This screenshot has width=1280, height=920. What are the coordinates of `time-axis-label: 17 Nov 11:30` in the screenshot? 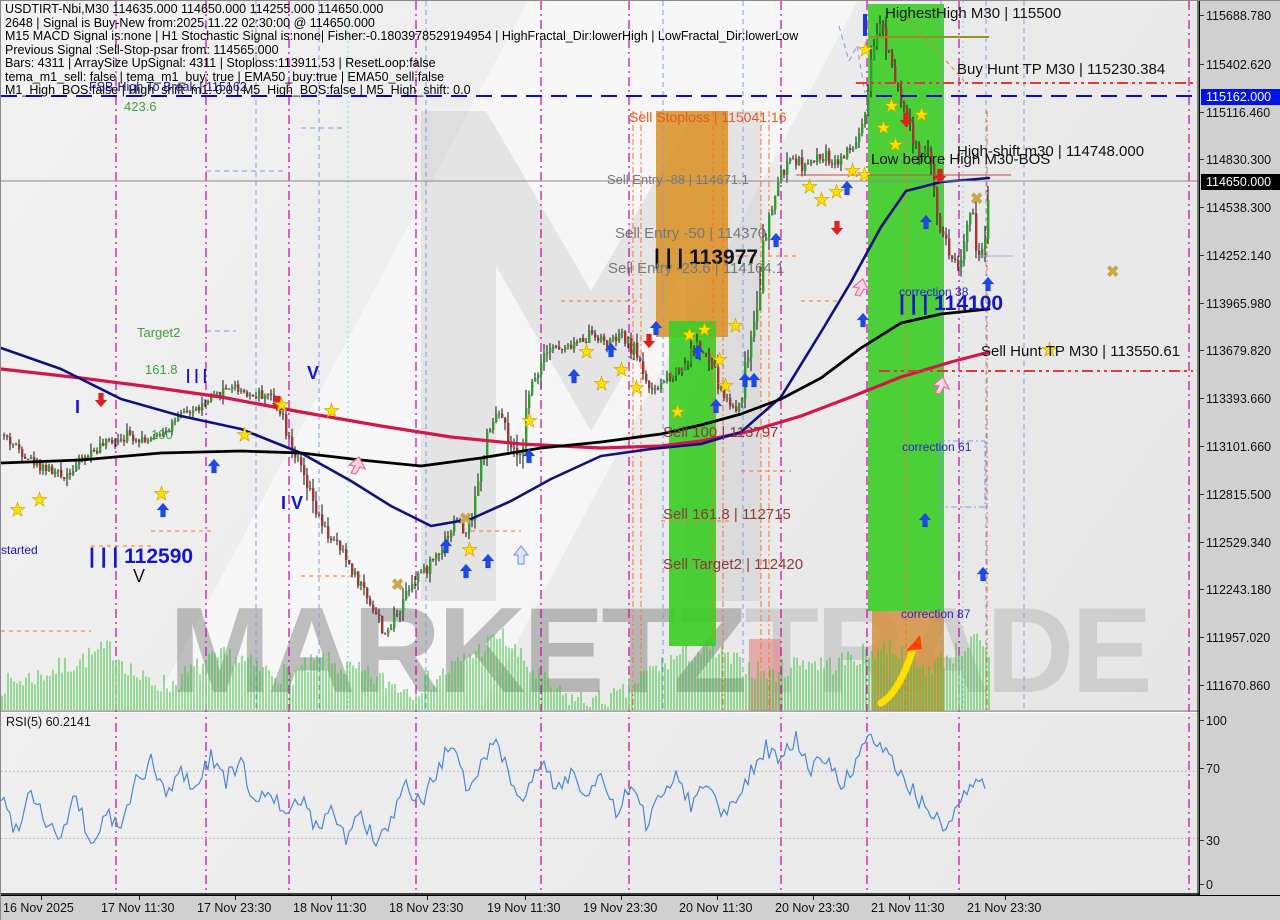 It's located at (138, 908).